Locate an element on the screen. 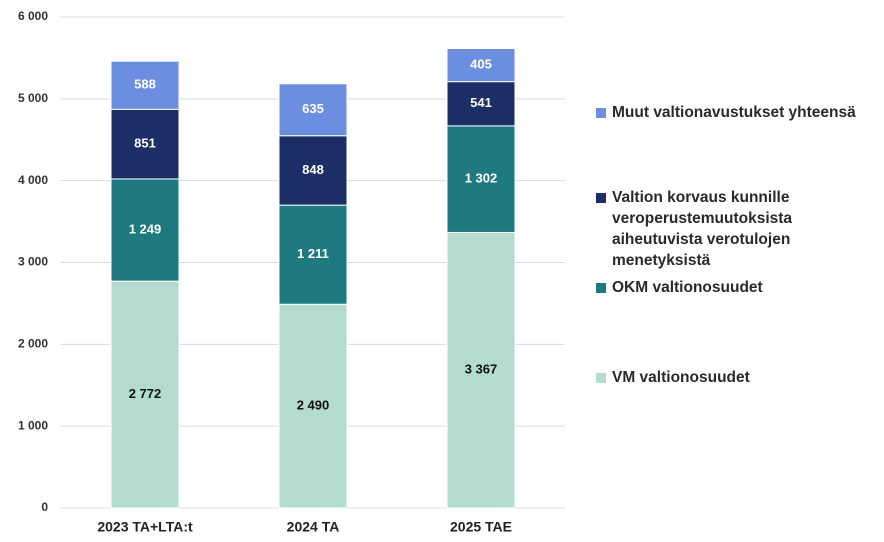 The image size is (884, 542). value-label: 3 367 is located at coordinates (481, 369).